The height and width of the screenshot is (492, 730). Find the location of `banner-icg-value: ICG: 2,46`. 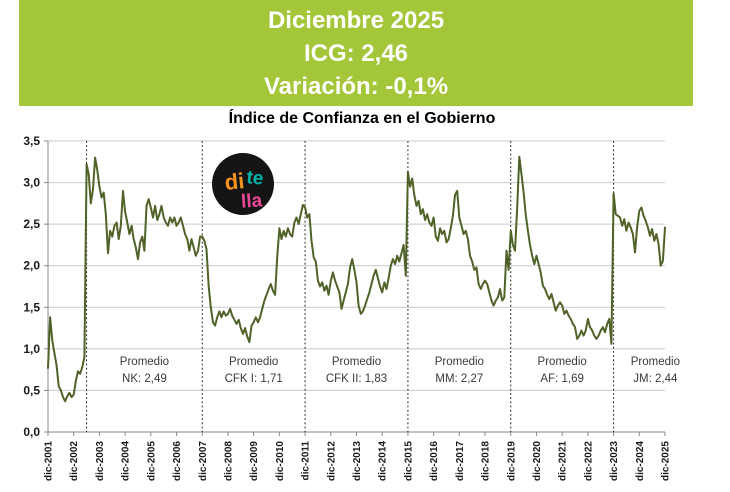

banner-icg-value: ICG: 2,46 is located at coordinates (356, 53).